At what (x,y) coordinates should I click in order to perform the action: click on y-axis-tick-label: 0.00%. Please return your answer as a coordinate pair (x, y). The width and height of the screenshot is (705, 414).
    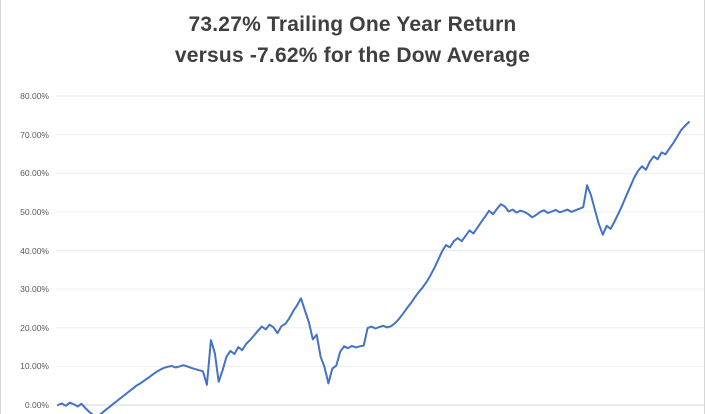
    Looking at the image, I should click on (36, 405).